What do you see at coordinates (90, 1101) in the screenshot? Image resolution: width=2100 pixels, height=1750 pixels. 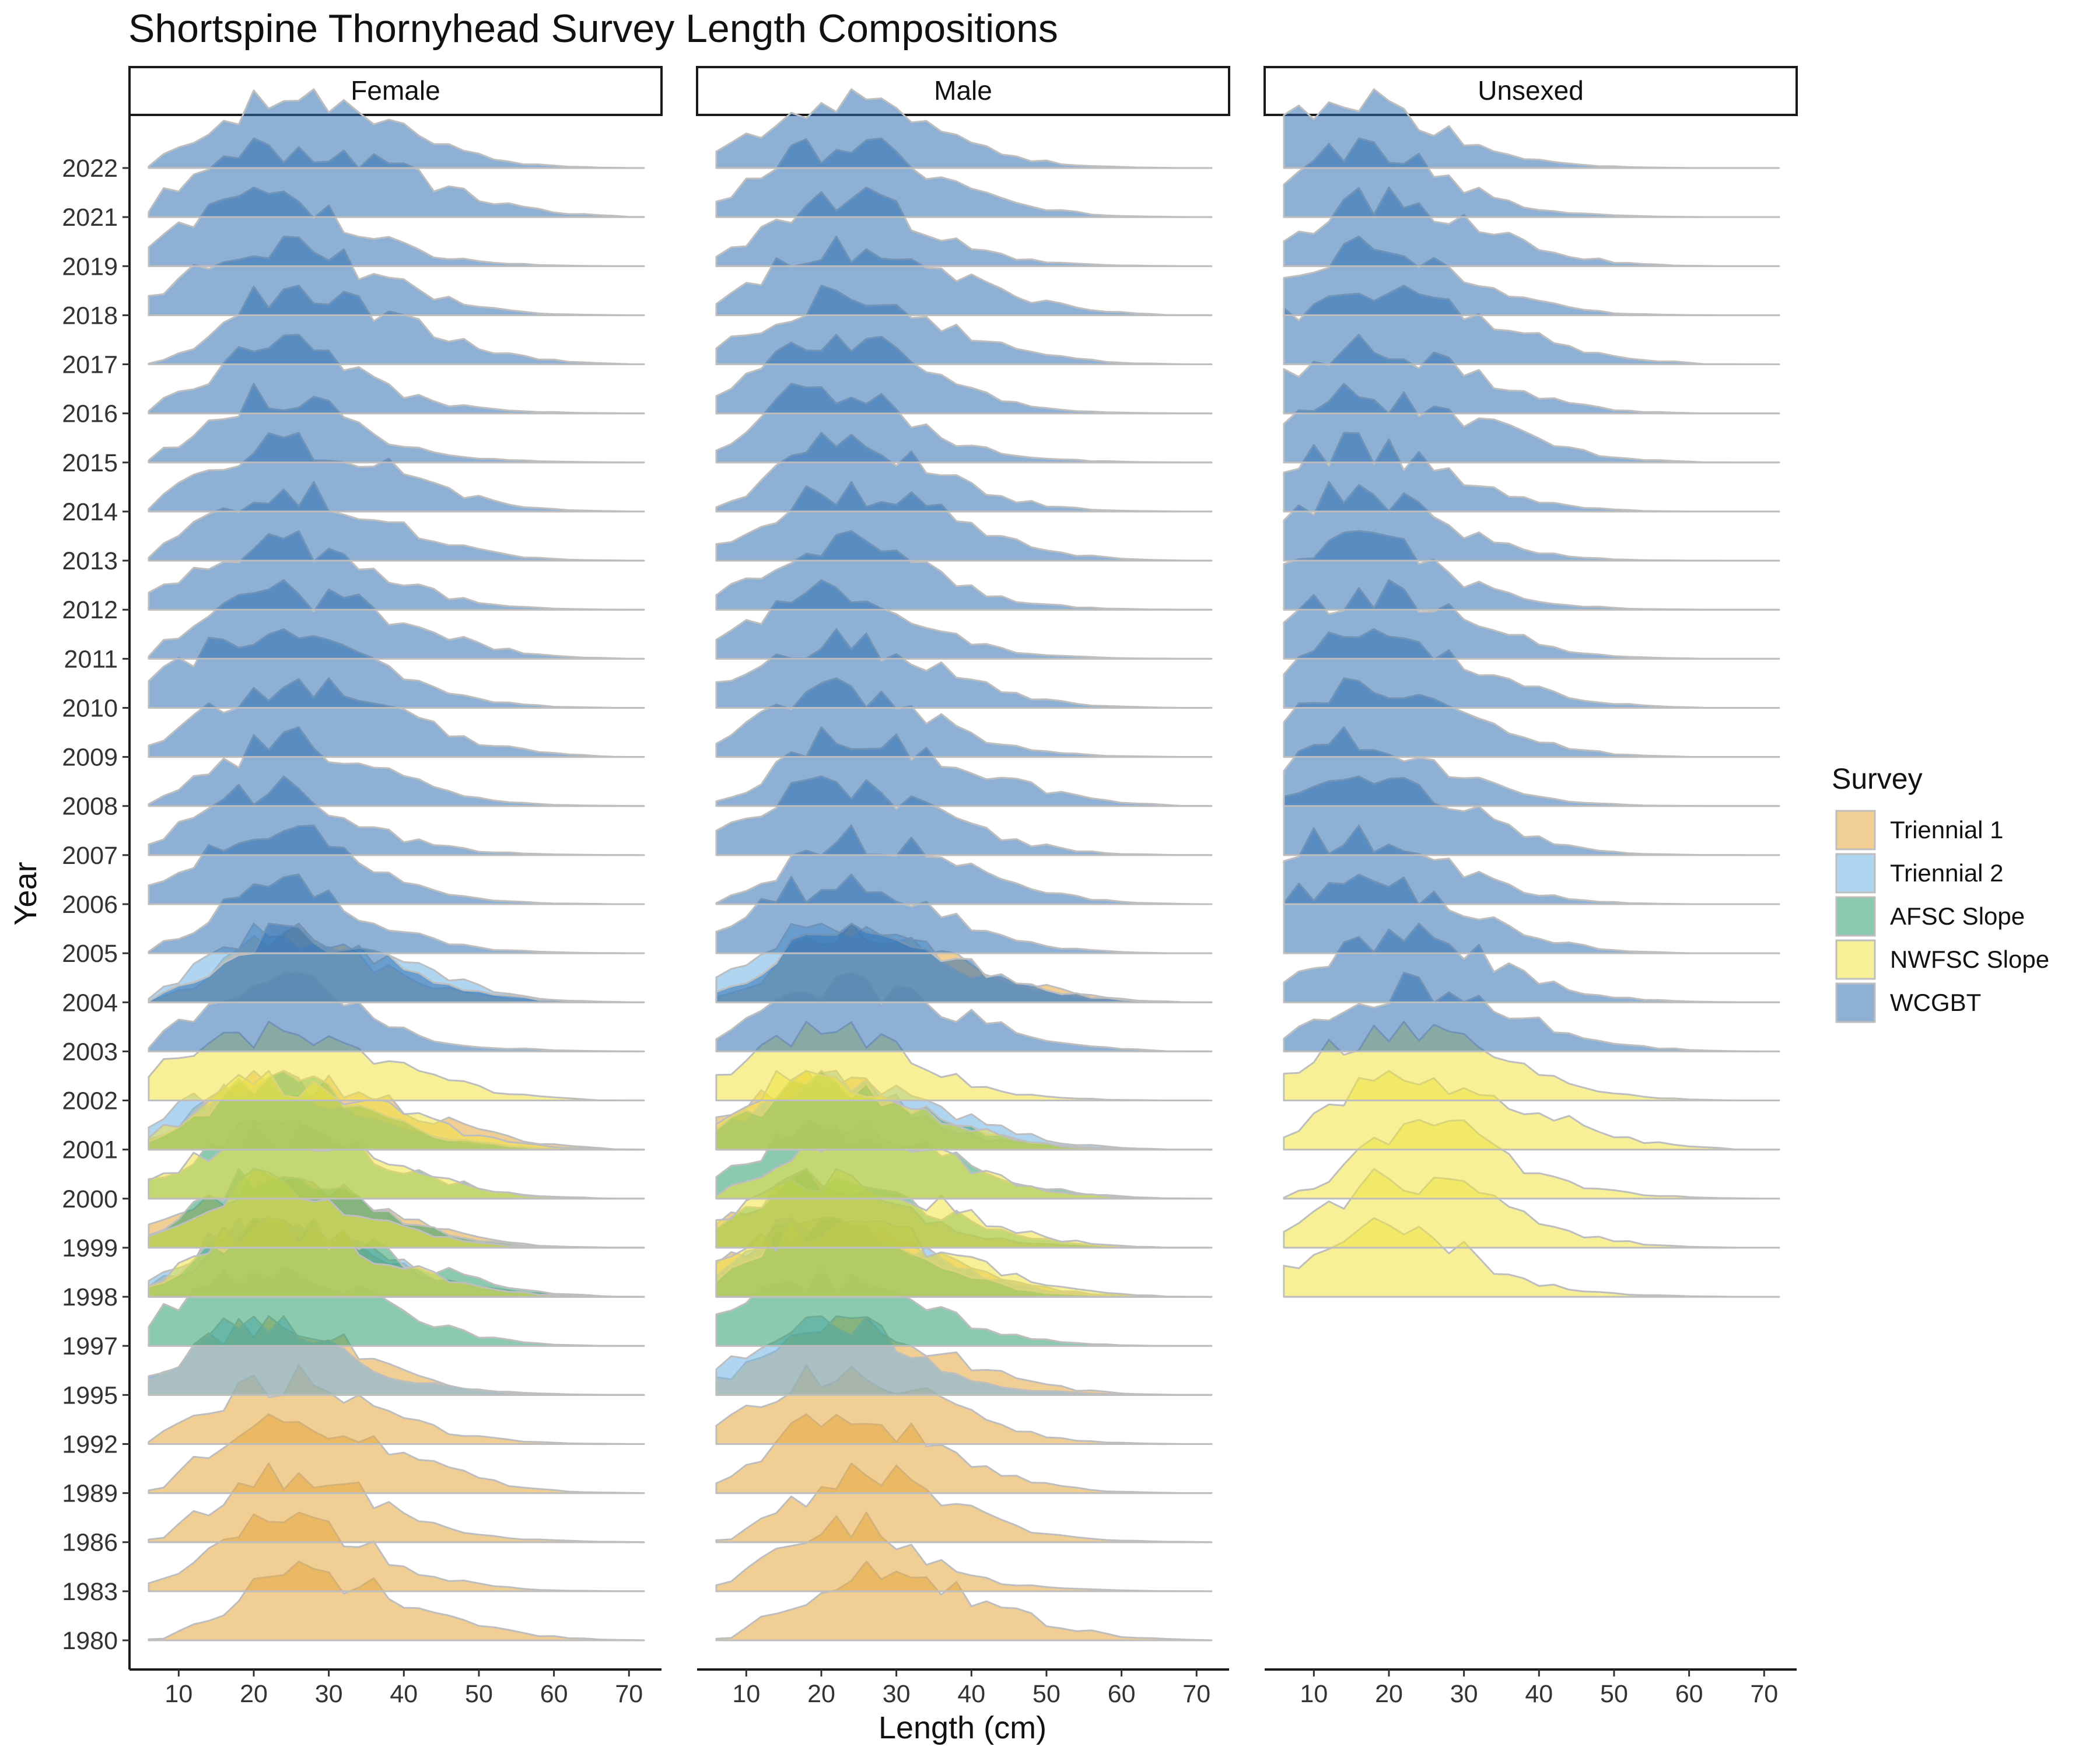 I see `y-tick-label: 2002` at bounding box center [90, 1101].